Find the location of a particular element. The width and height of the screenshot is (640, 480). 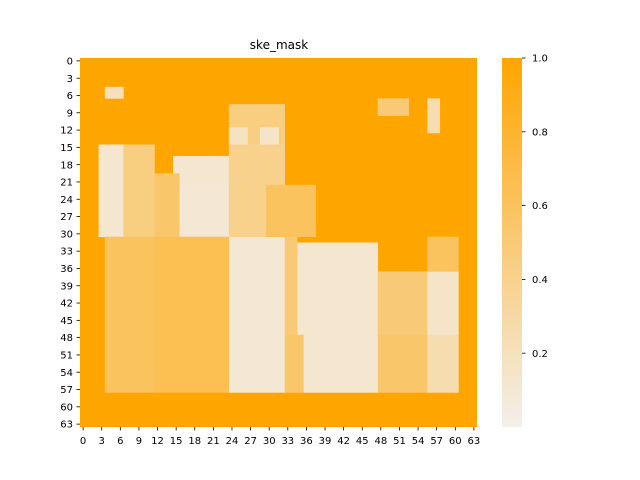

y-tick-label: 6 is located at coordinates (70, 96).